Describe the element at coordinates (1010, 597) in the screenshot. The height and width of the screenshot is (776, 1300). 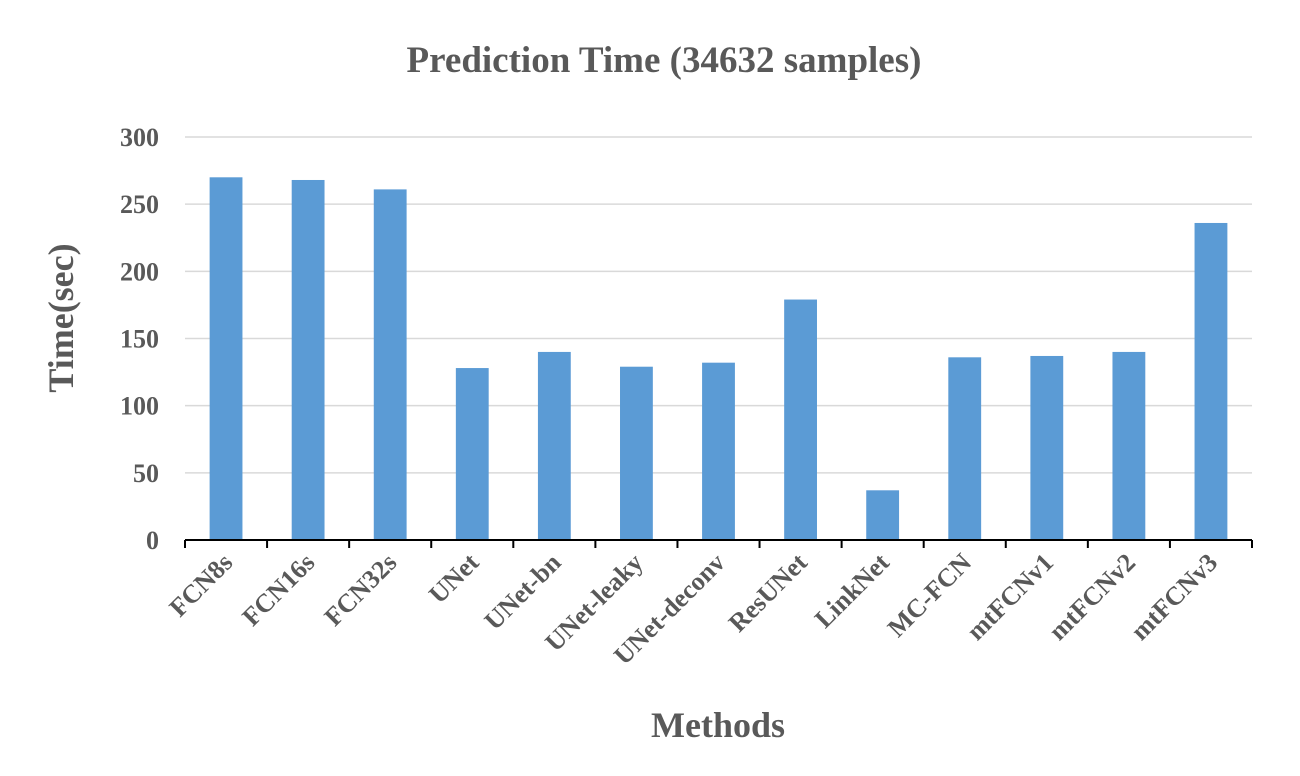
I see `x-tick-label: mtFCNv1` at that location.